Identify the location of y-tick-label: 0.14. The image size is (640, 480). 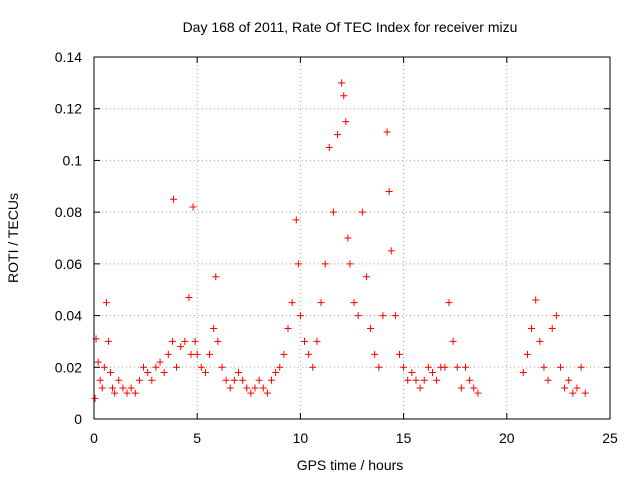
(68, 57).